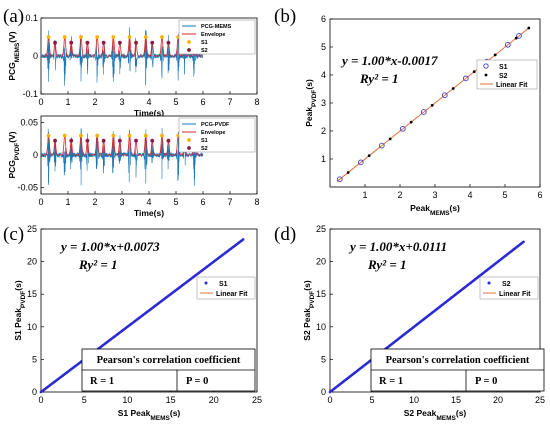 This screenshot has height=426, width=550. What do you see at coordinates (31, 18) in the screenshot?
I see `a_top-ytick-label: 0.1` at bounding box center [31, 18].